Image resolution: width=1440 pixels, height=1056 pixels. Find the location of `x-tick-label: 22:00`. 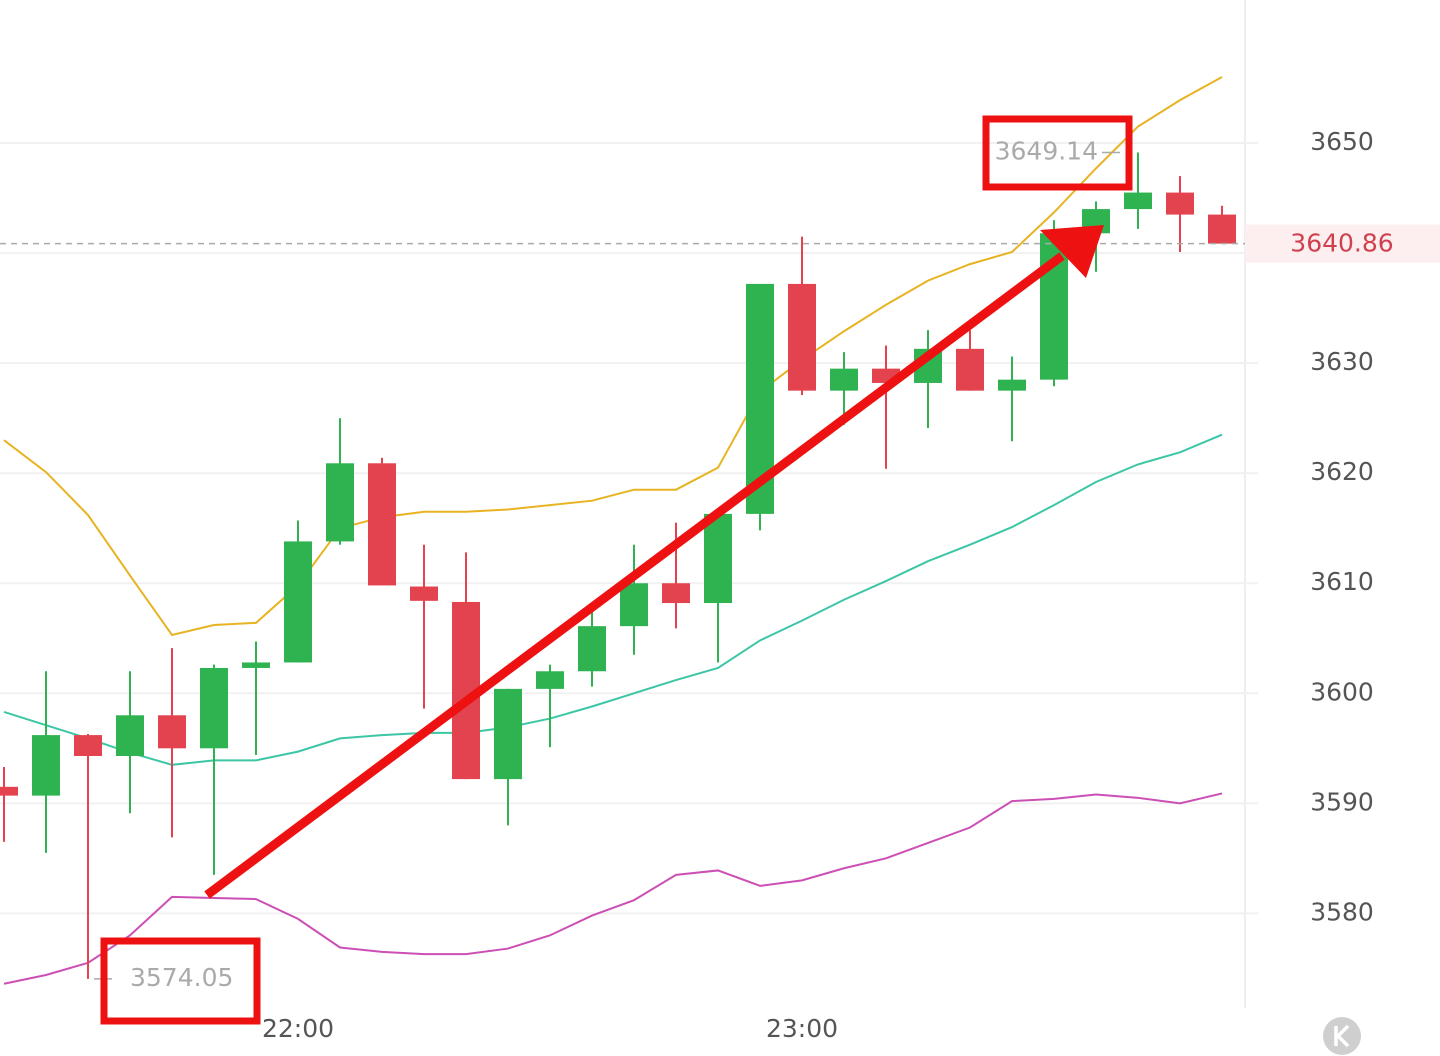

x-tick-label: 22:00 is located at coordinates (298, 1028).